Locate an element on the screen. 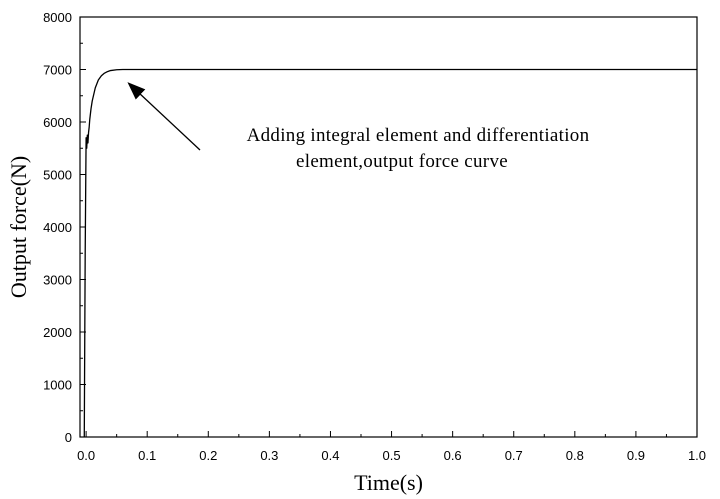 This screenshot has width=720, height=499. x-tick-label: 0.1 is located at coordinates (147, 455).